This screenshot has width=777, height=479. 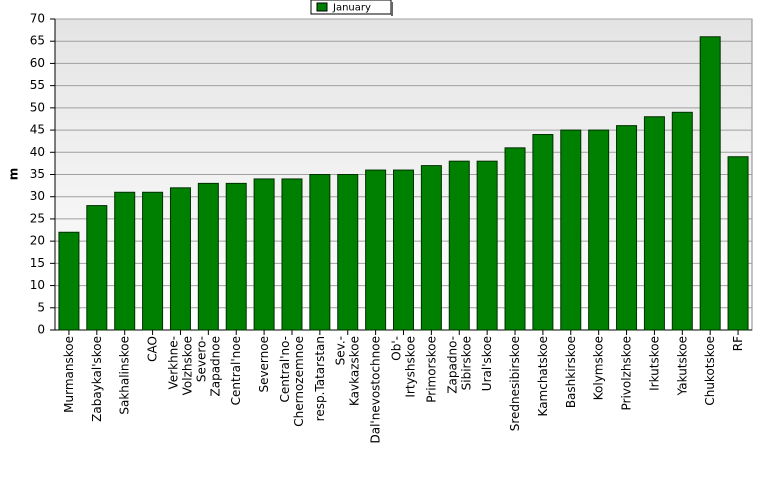 I want to click on label-line: Severnoe, so click(x=264, y=364).